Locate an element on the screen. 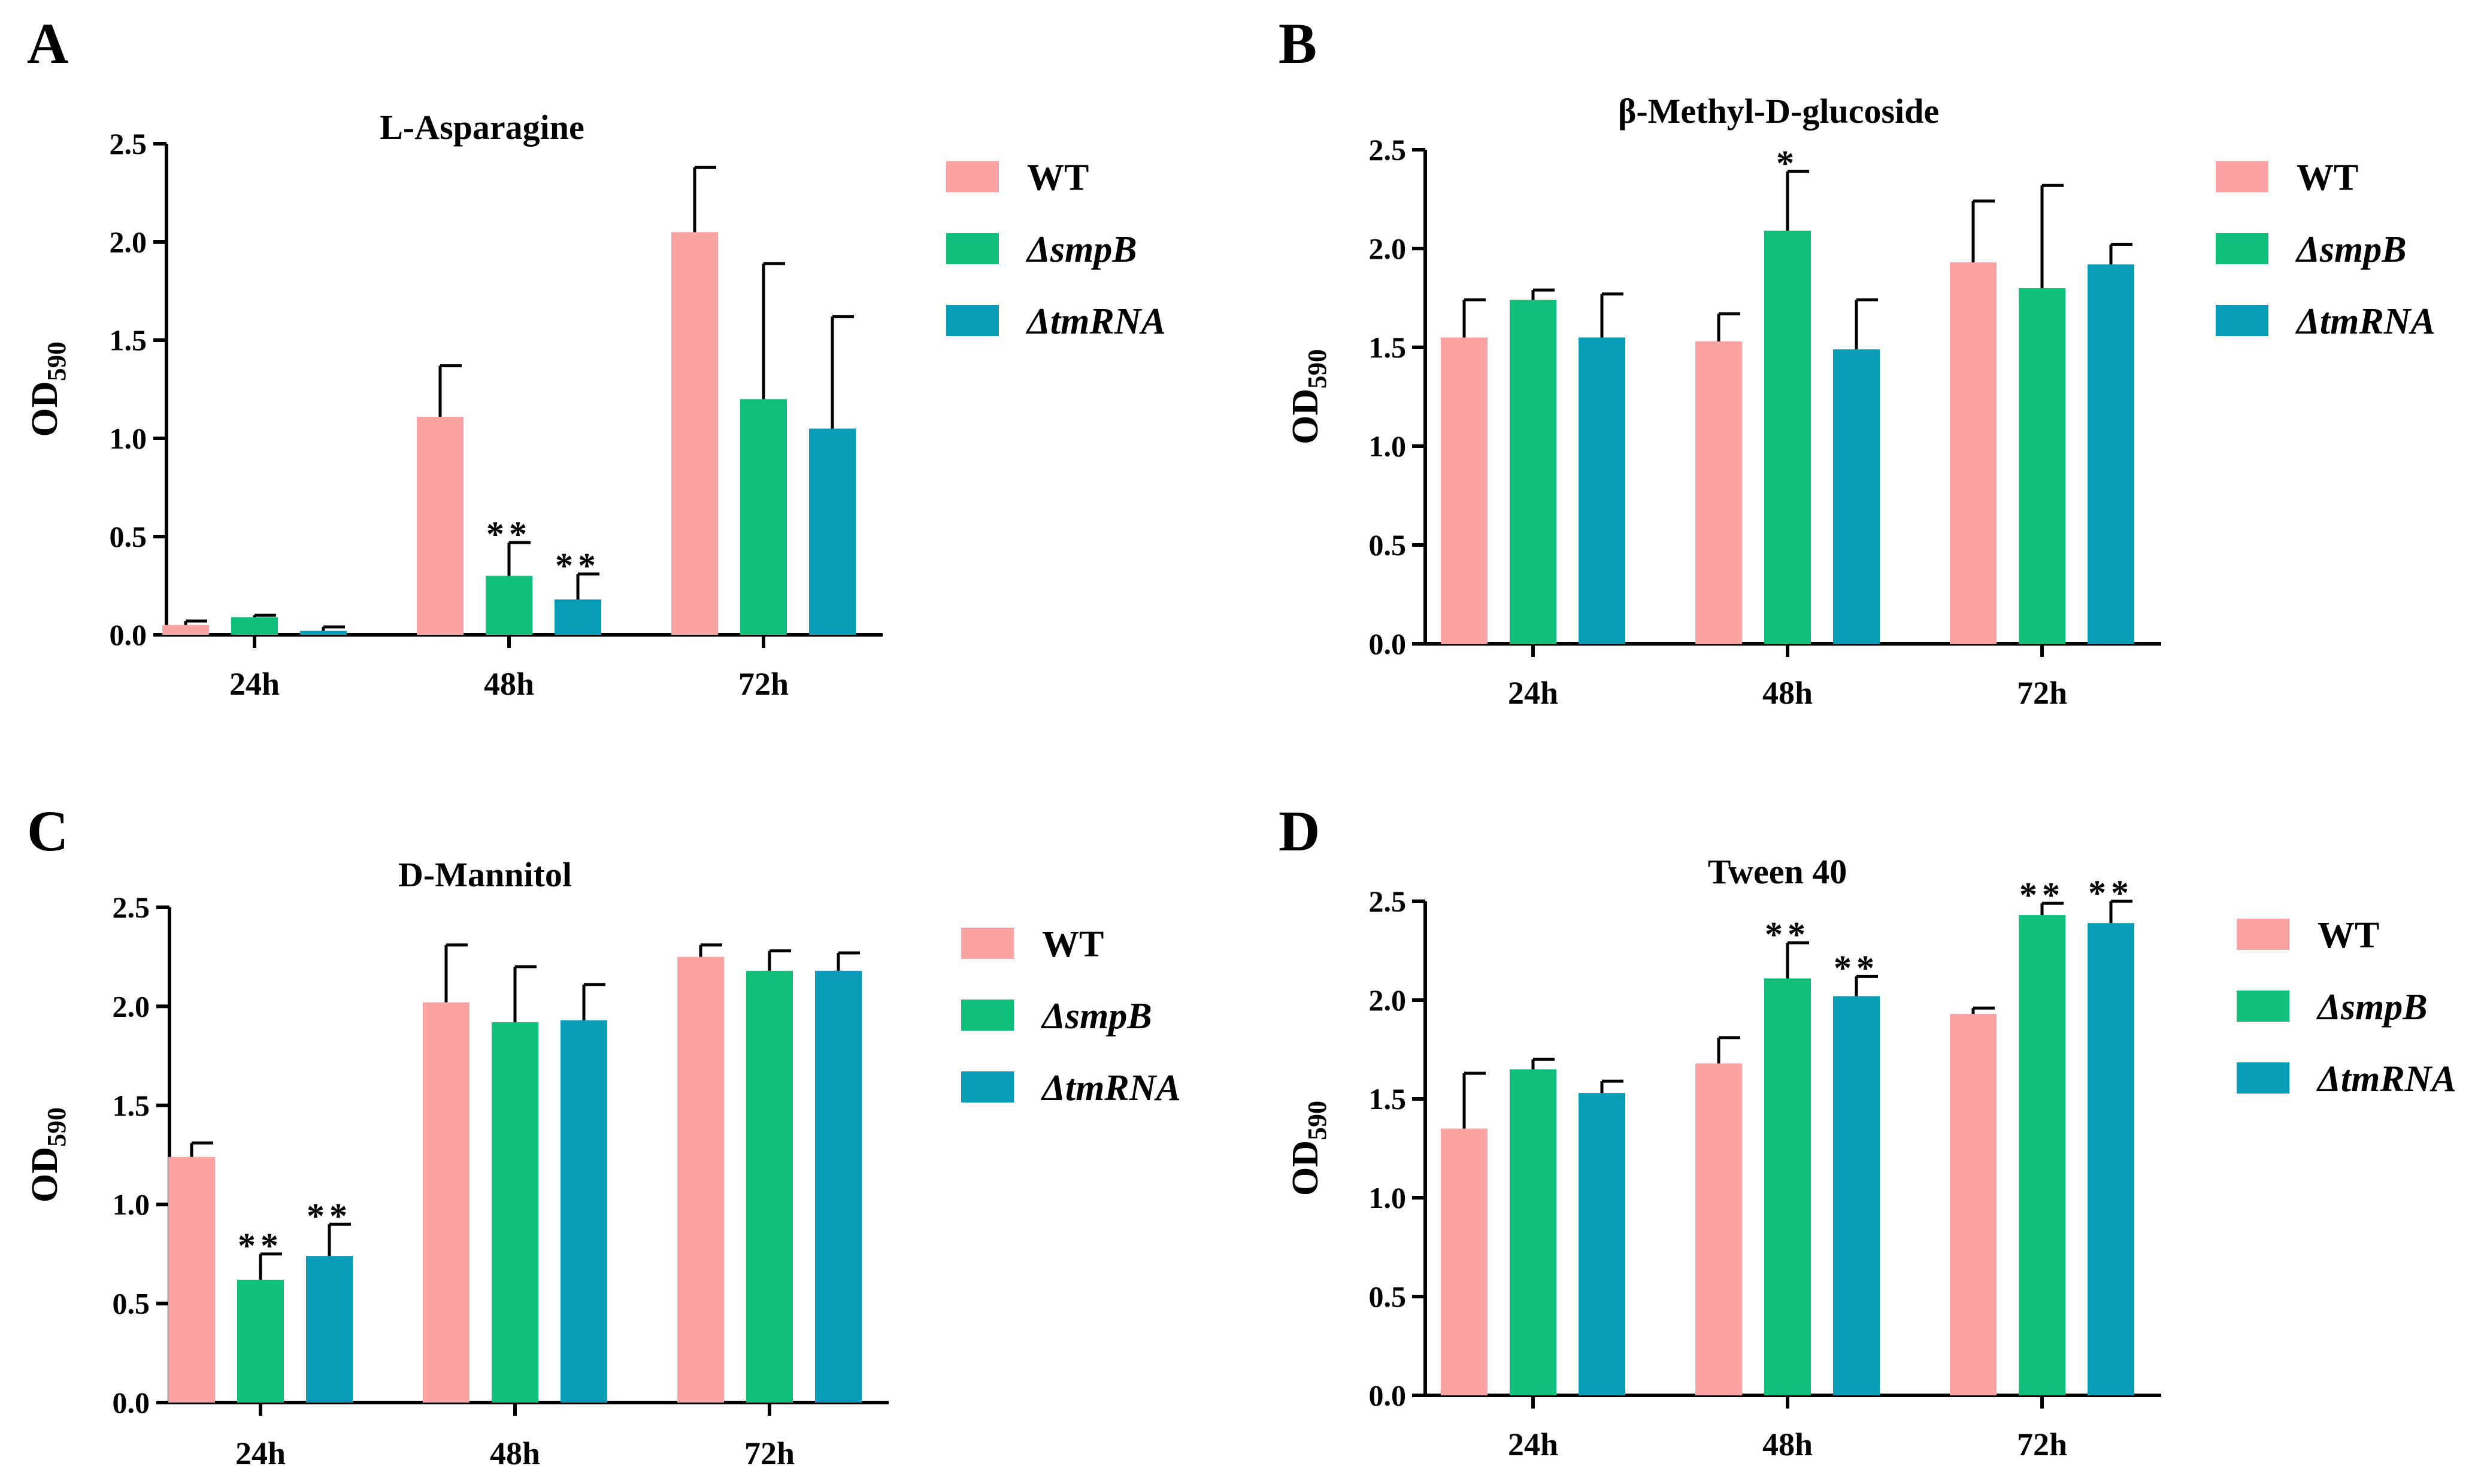  chart-title: Tween 40 is located at coordinates (1778, 871).